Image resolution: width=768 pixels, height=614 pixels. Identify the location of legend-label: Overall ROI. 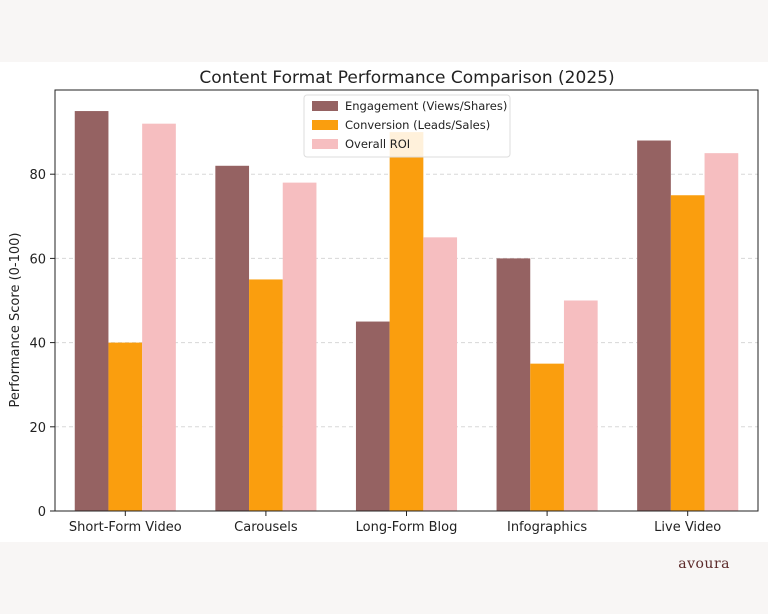
(377, 144).